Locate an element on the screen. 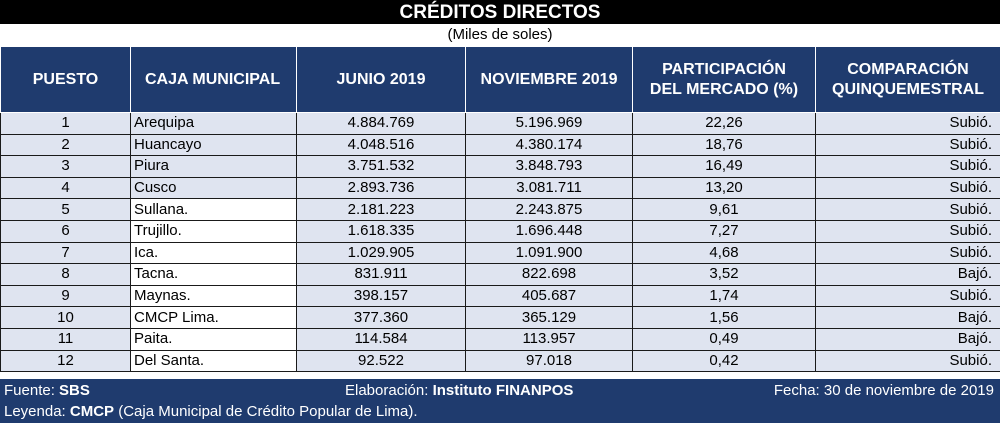  table-row: 8 Tacna. 831.911 822.698 3,52 Bajó. is located at coordinates (500, 274).